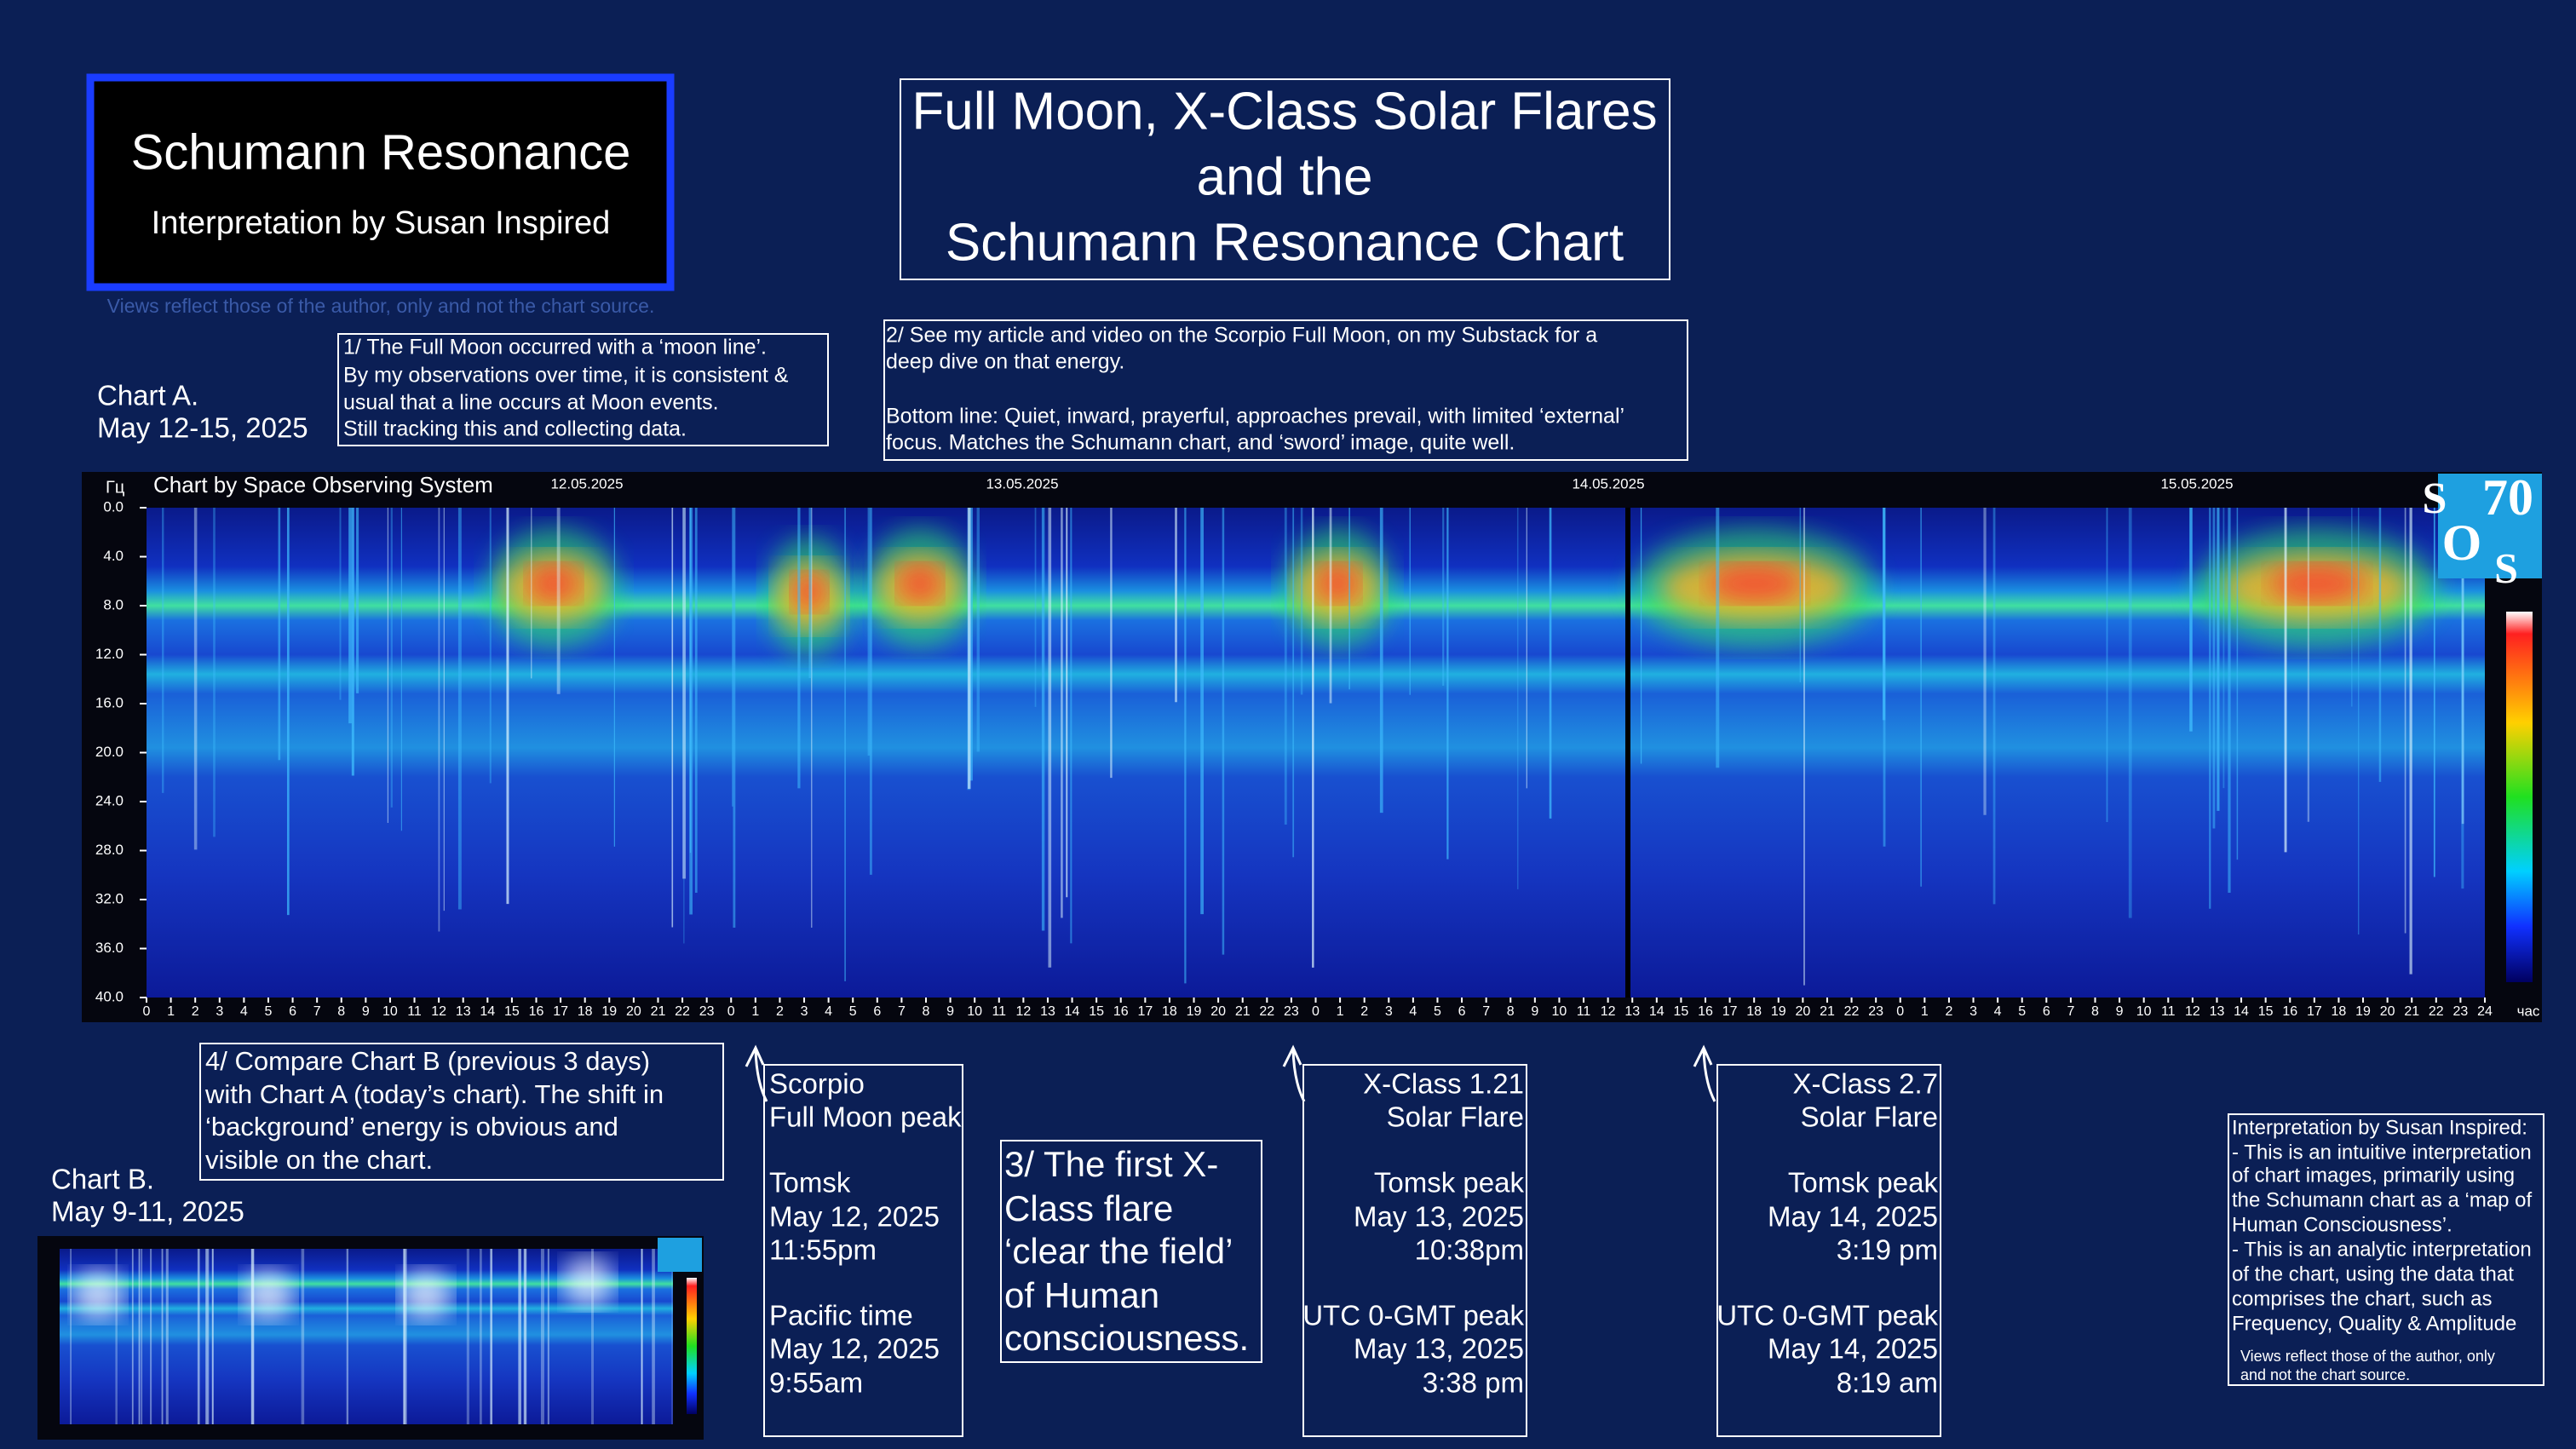 This screenshot has height=1449, width=2576. I want to click on logo-b, so click(680, 1255).